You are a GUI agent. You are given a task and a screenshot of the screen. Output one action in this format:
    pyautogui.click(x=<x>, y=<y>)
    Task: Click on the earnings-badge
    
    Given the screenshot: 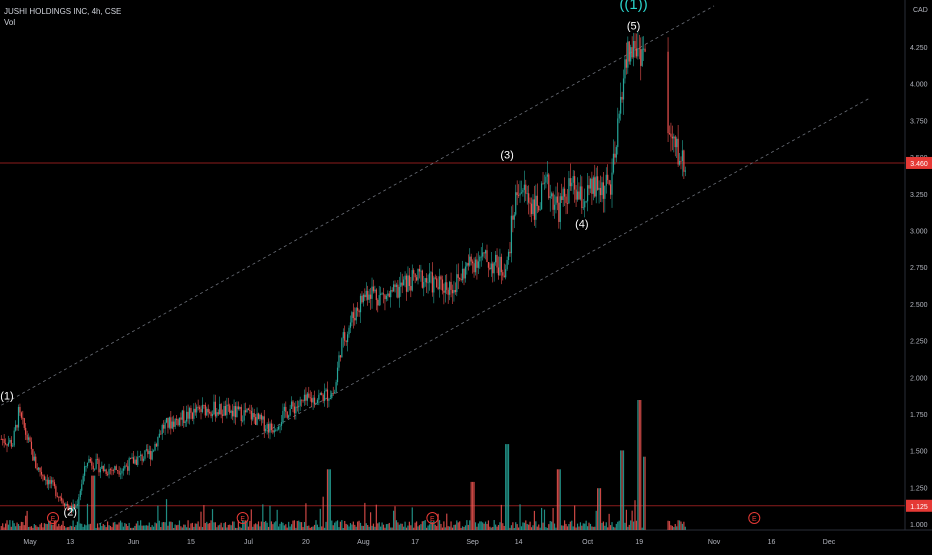 What is the action you would take?
    pyautogui.click(x=432, y=518)
    